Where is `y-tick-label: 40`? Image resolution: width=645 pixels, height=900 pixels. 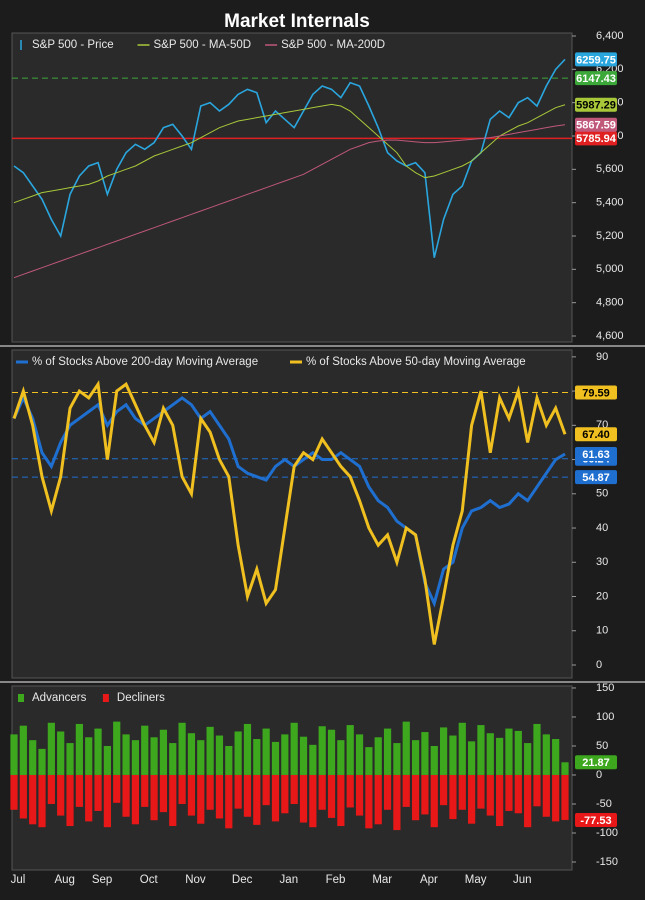 y-tick-label: 40 is located at coordinates (602, 528).